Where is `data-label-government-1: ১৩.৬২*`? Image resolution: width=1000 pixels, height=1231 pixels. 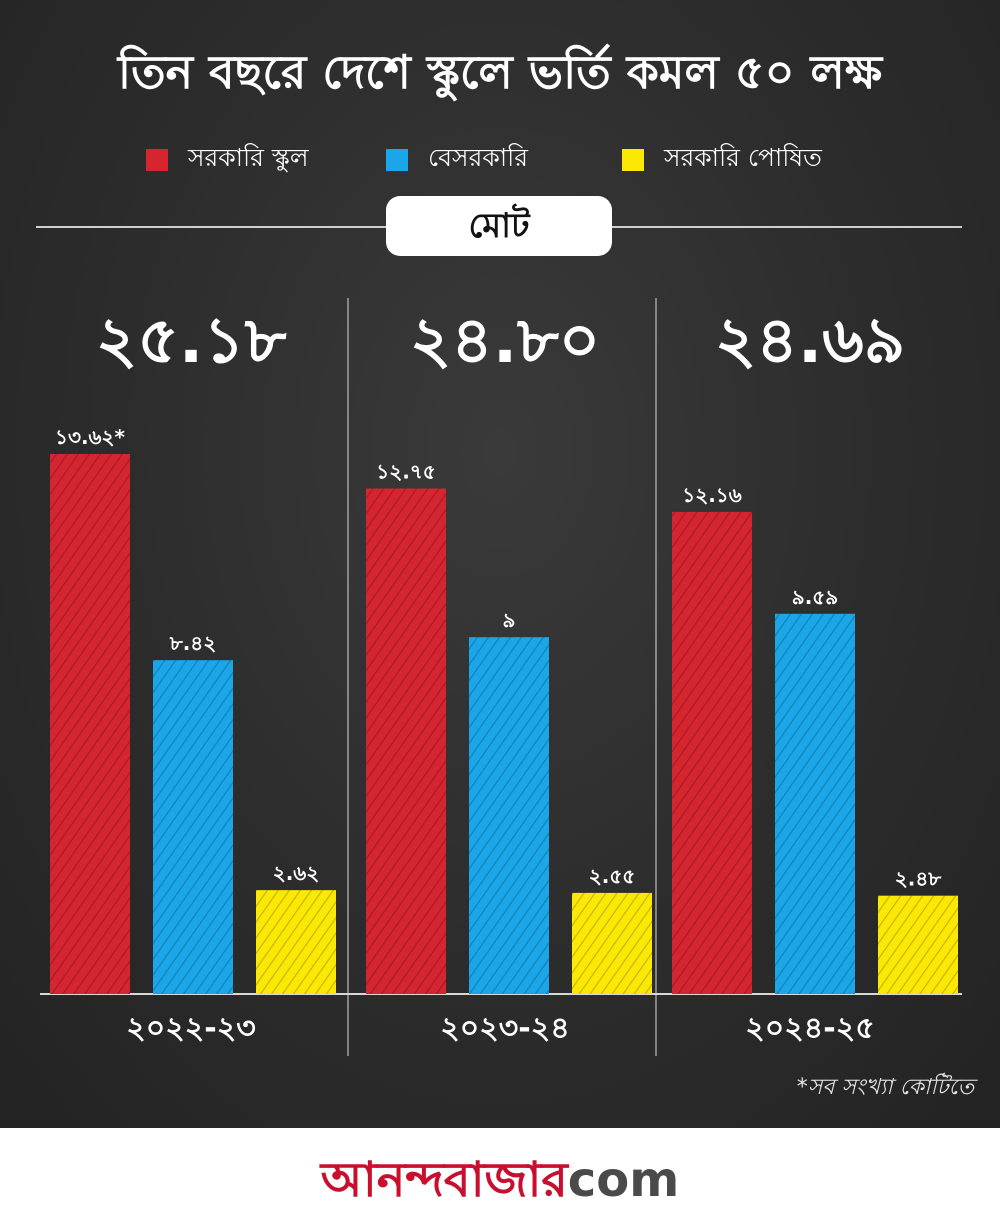 data-label-government-1: ১৩.৬২* is located at coordinates (90, 437).